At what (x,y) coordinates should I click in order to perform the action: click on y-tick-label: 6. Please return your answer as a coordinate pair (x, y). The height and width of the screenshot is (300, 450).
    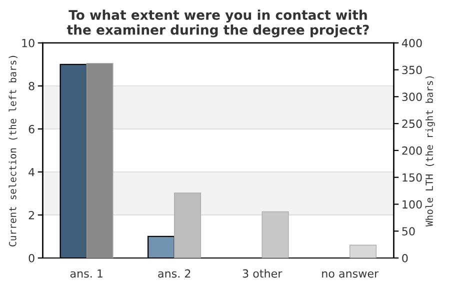
    Looking at the image, I should click on (31, 129).